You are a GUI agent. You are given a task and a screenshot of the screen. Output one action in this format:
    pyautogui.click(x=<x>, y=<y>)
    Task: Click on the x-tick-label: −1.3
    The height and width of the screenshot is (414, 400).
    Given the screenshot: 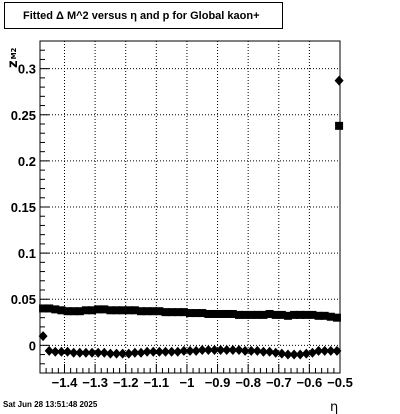 What is the action you would take?
    pyautogui.click(x=95, y=382)
    